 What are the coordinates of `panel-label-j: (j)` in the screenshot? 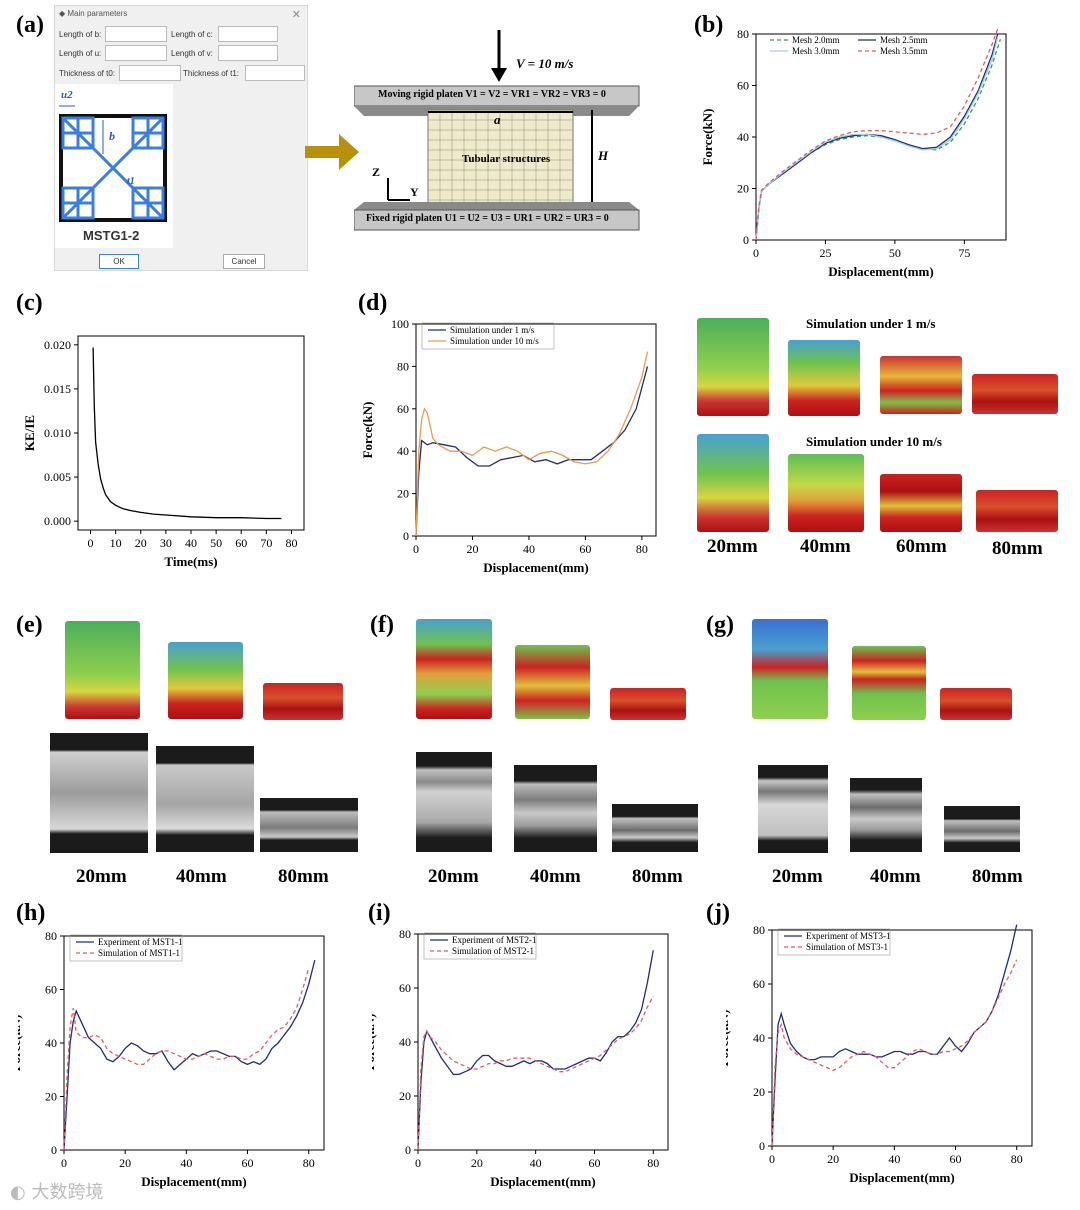 It's located at (718, 913).